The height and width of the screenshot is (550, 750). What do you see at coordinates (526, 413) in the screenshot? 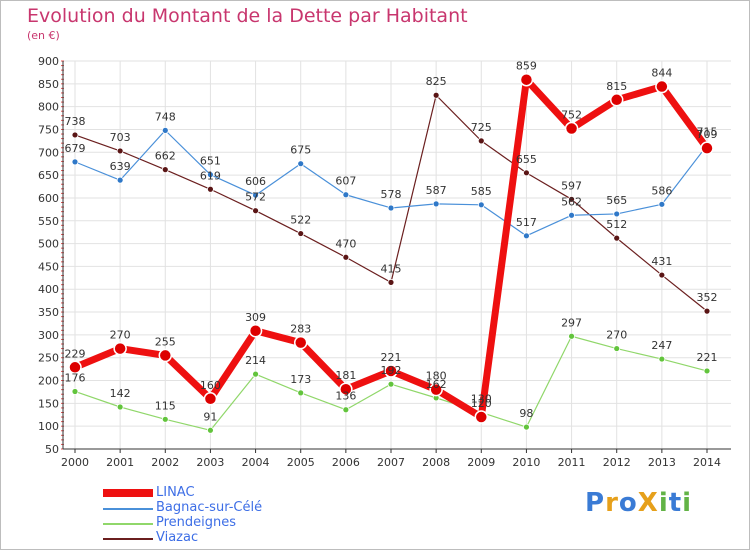
I see `data-label-prendeignes: 98` at bounding box center [526, 413].